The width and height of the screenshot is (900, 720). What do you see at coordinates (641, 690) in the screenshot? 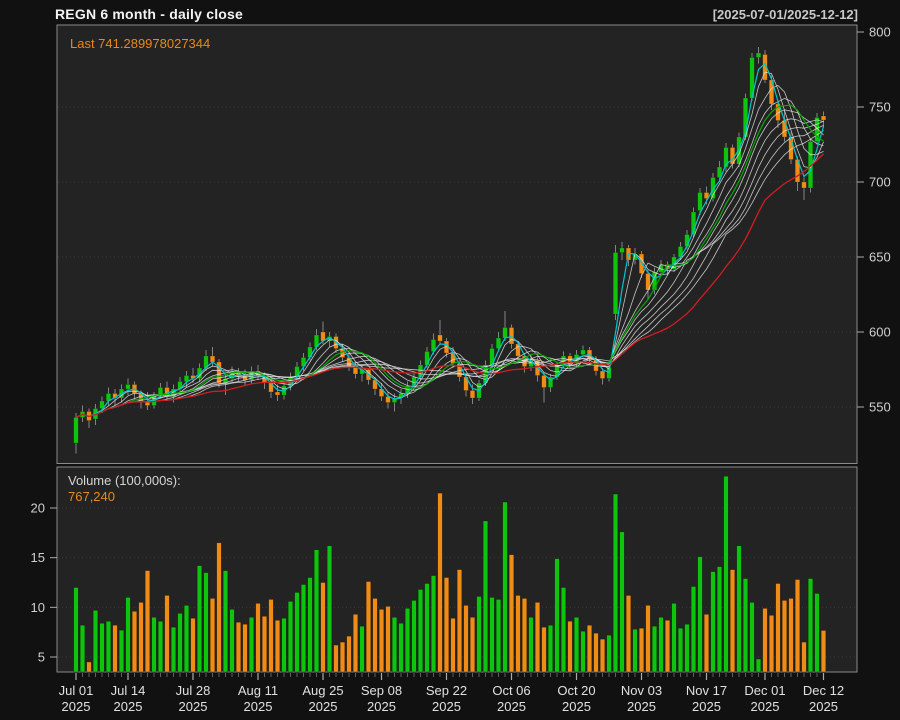
I see `svg-text: Nov 03` at bounding box center [641, 690].